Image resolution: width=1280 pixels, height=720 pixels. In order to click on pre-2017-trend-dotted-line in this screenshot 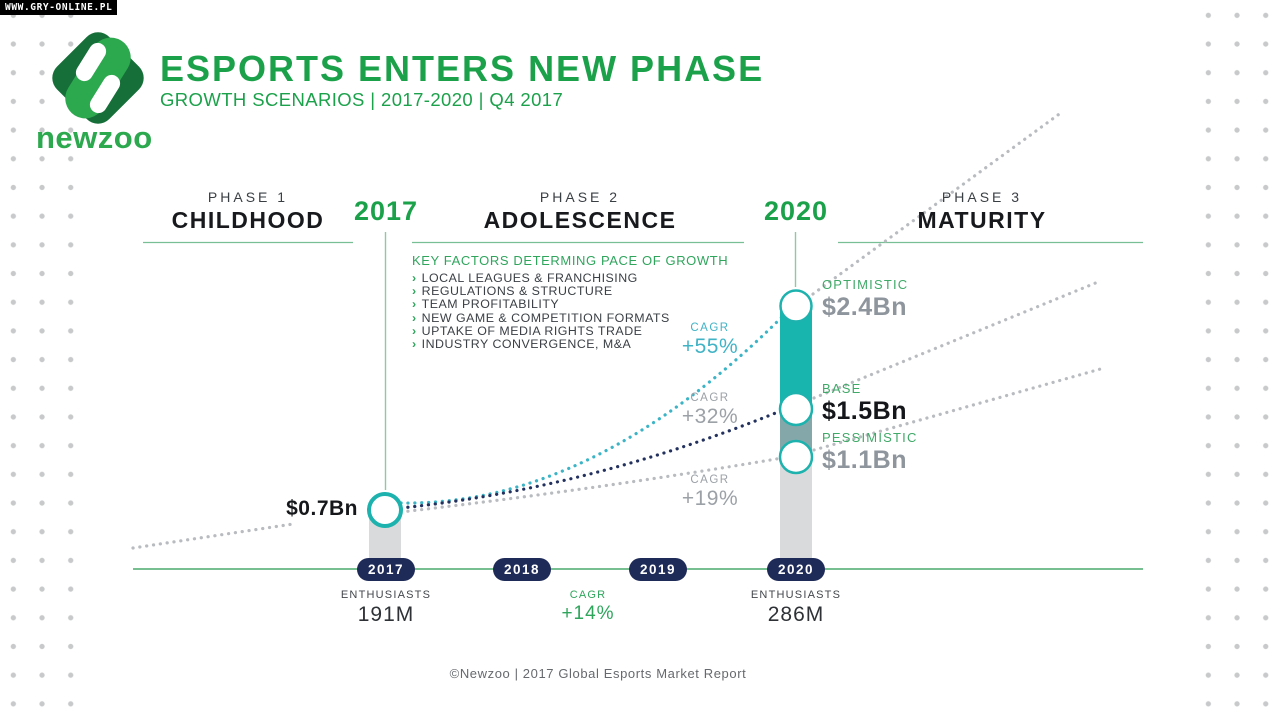, I will do `click(213, 536)`.